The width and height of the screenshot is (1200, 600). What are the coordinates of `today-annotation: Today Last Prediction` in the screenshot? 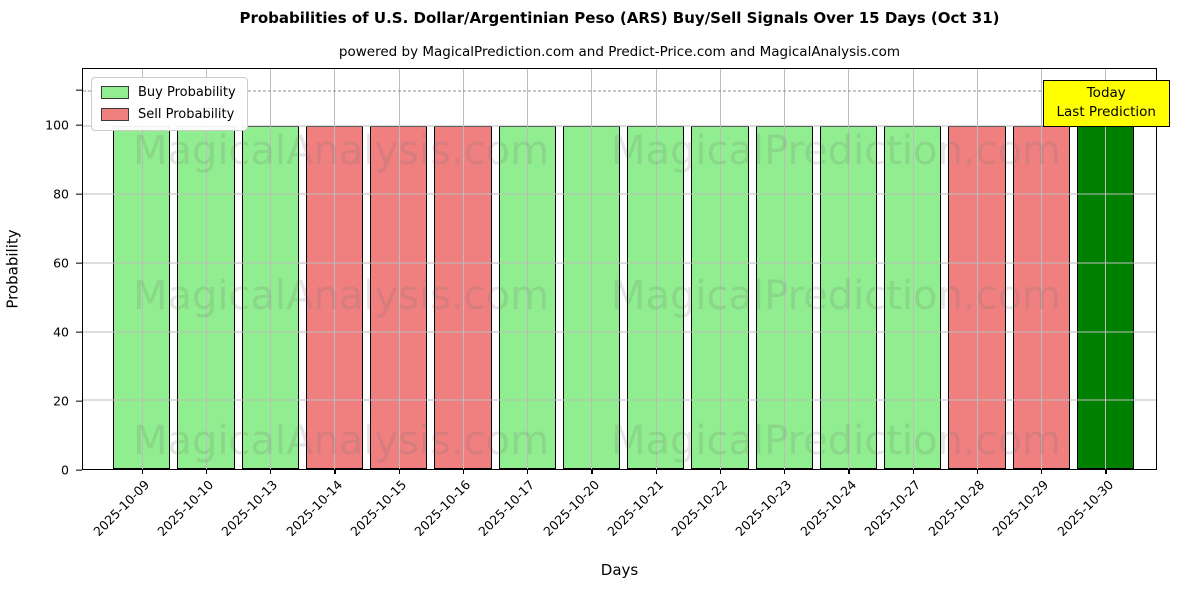 It's located at (1106, 103).